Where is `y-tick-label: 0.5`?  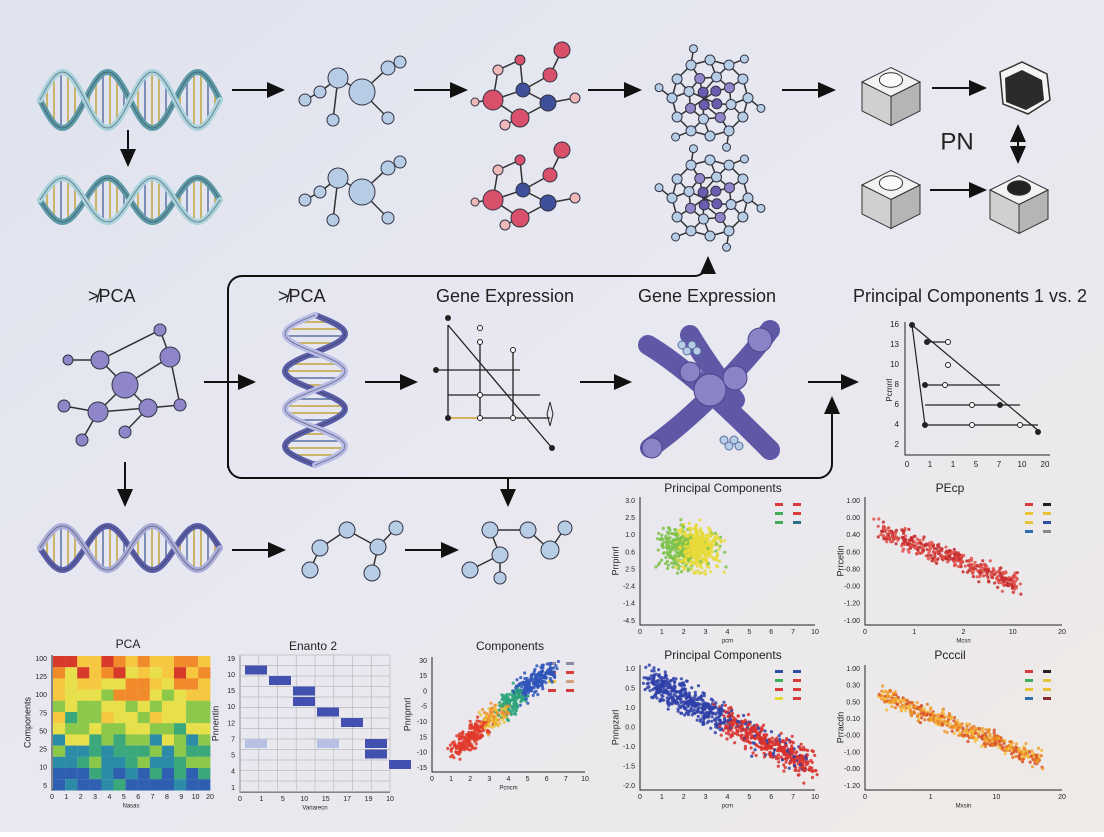
y-tick-label: 0.5 is located at coordinates (630, 688).